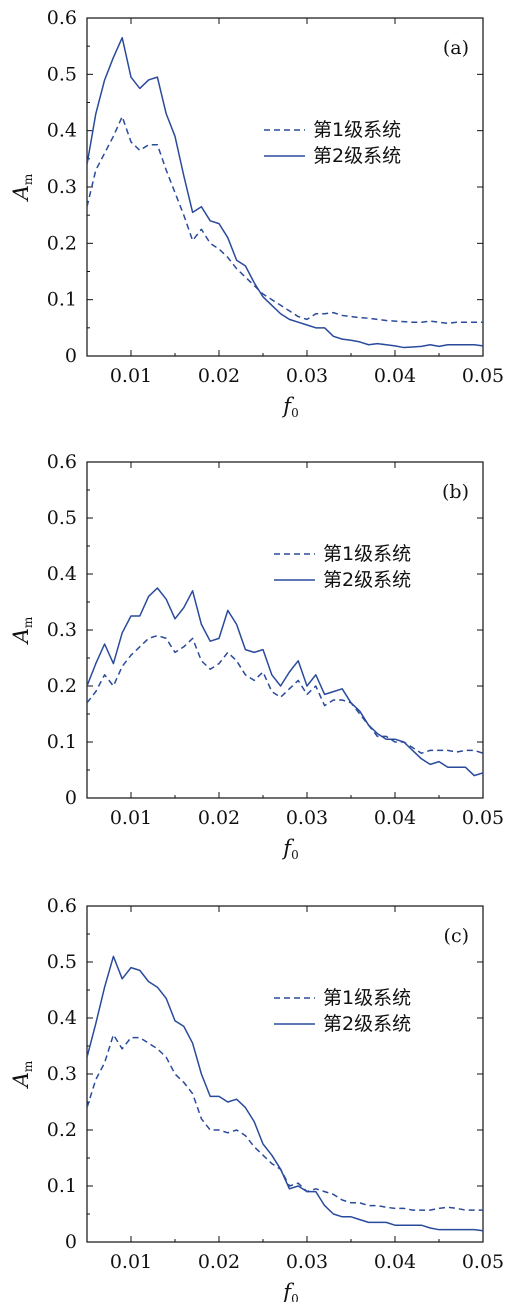  I want to click on panel-tag: (c), so click(456, 936).